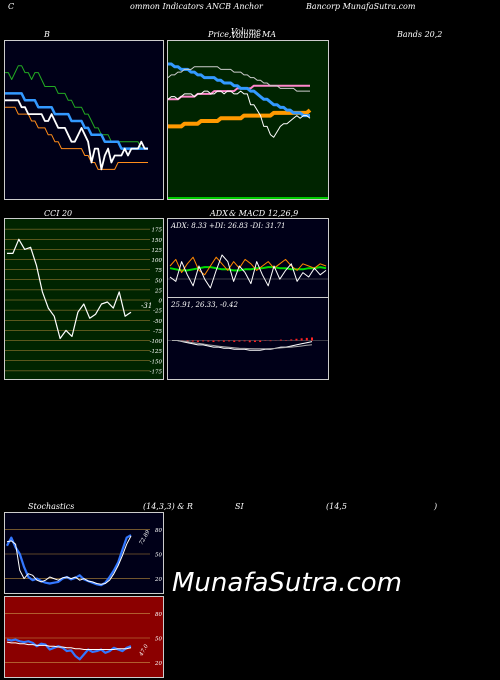 The width and height of the screenshot is (500, 680). I want to click on header-right: Bancorp MunafaSutra.com, so click(361, 6).